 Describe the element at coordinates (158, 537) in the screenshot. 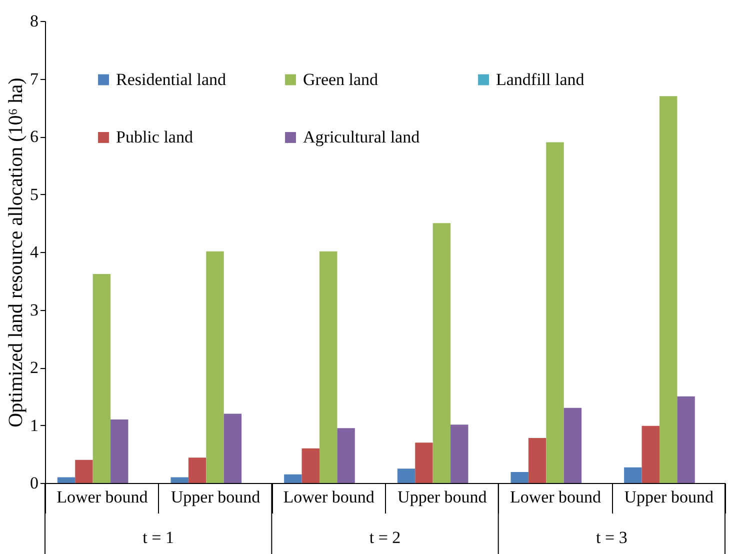

I see `text: t = 1` at that location.